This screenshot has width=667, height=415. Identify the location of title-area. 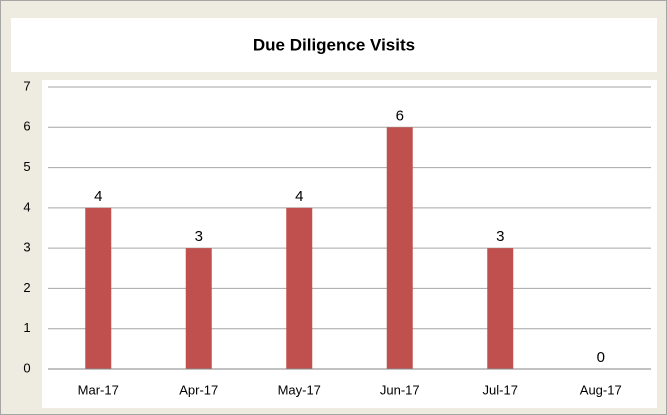
(334, 45).